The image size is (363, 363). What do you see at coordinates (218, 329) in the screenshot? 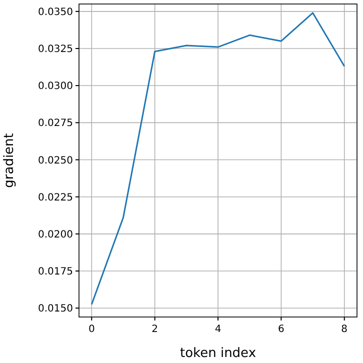
I see `x-tick-label: 4` at bounding box center [218, 329].